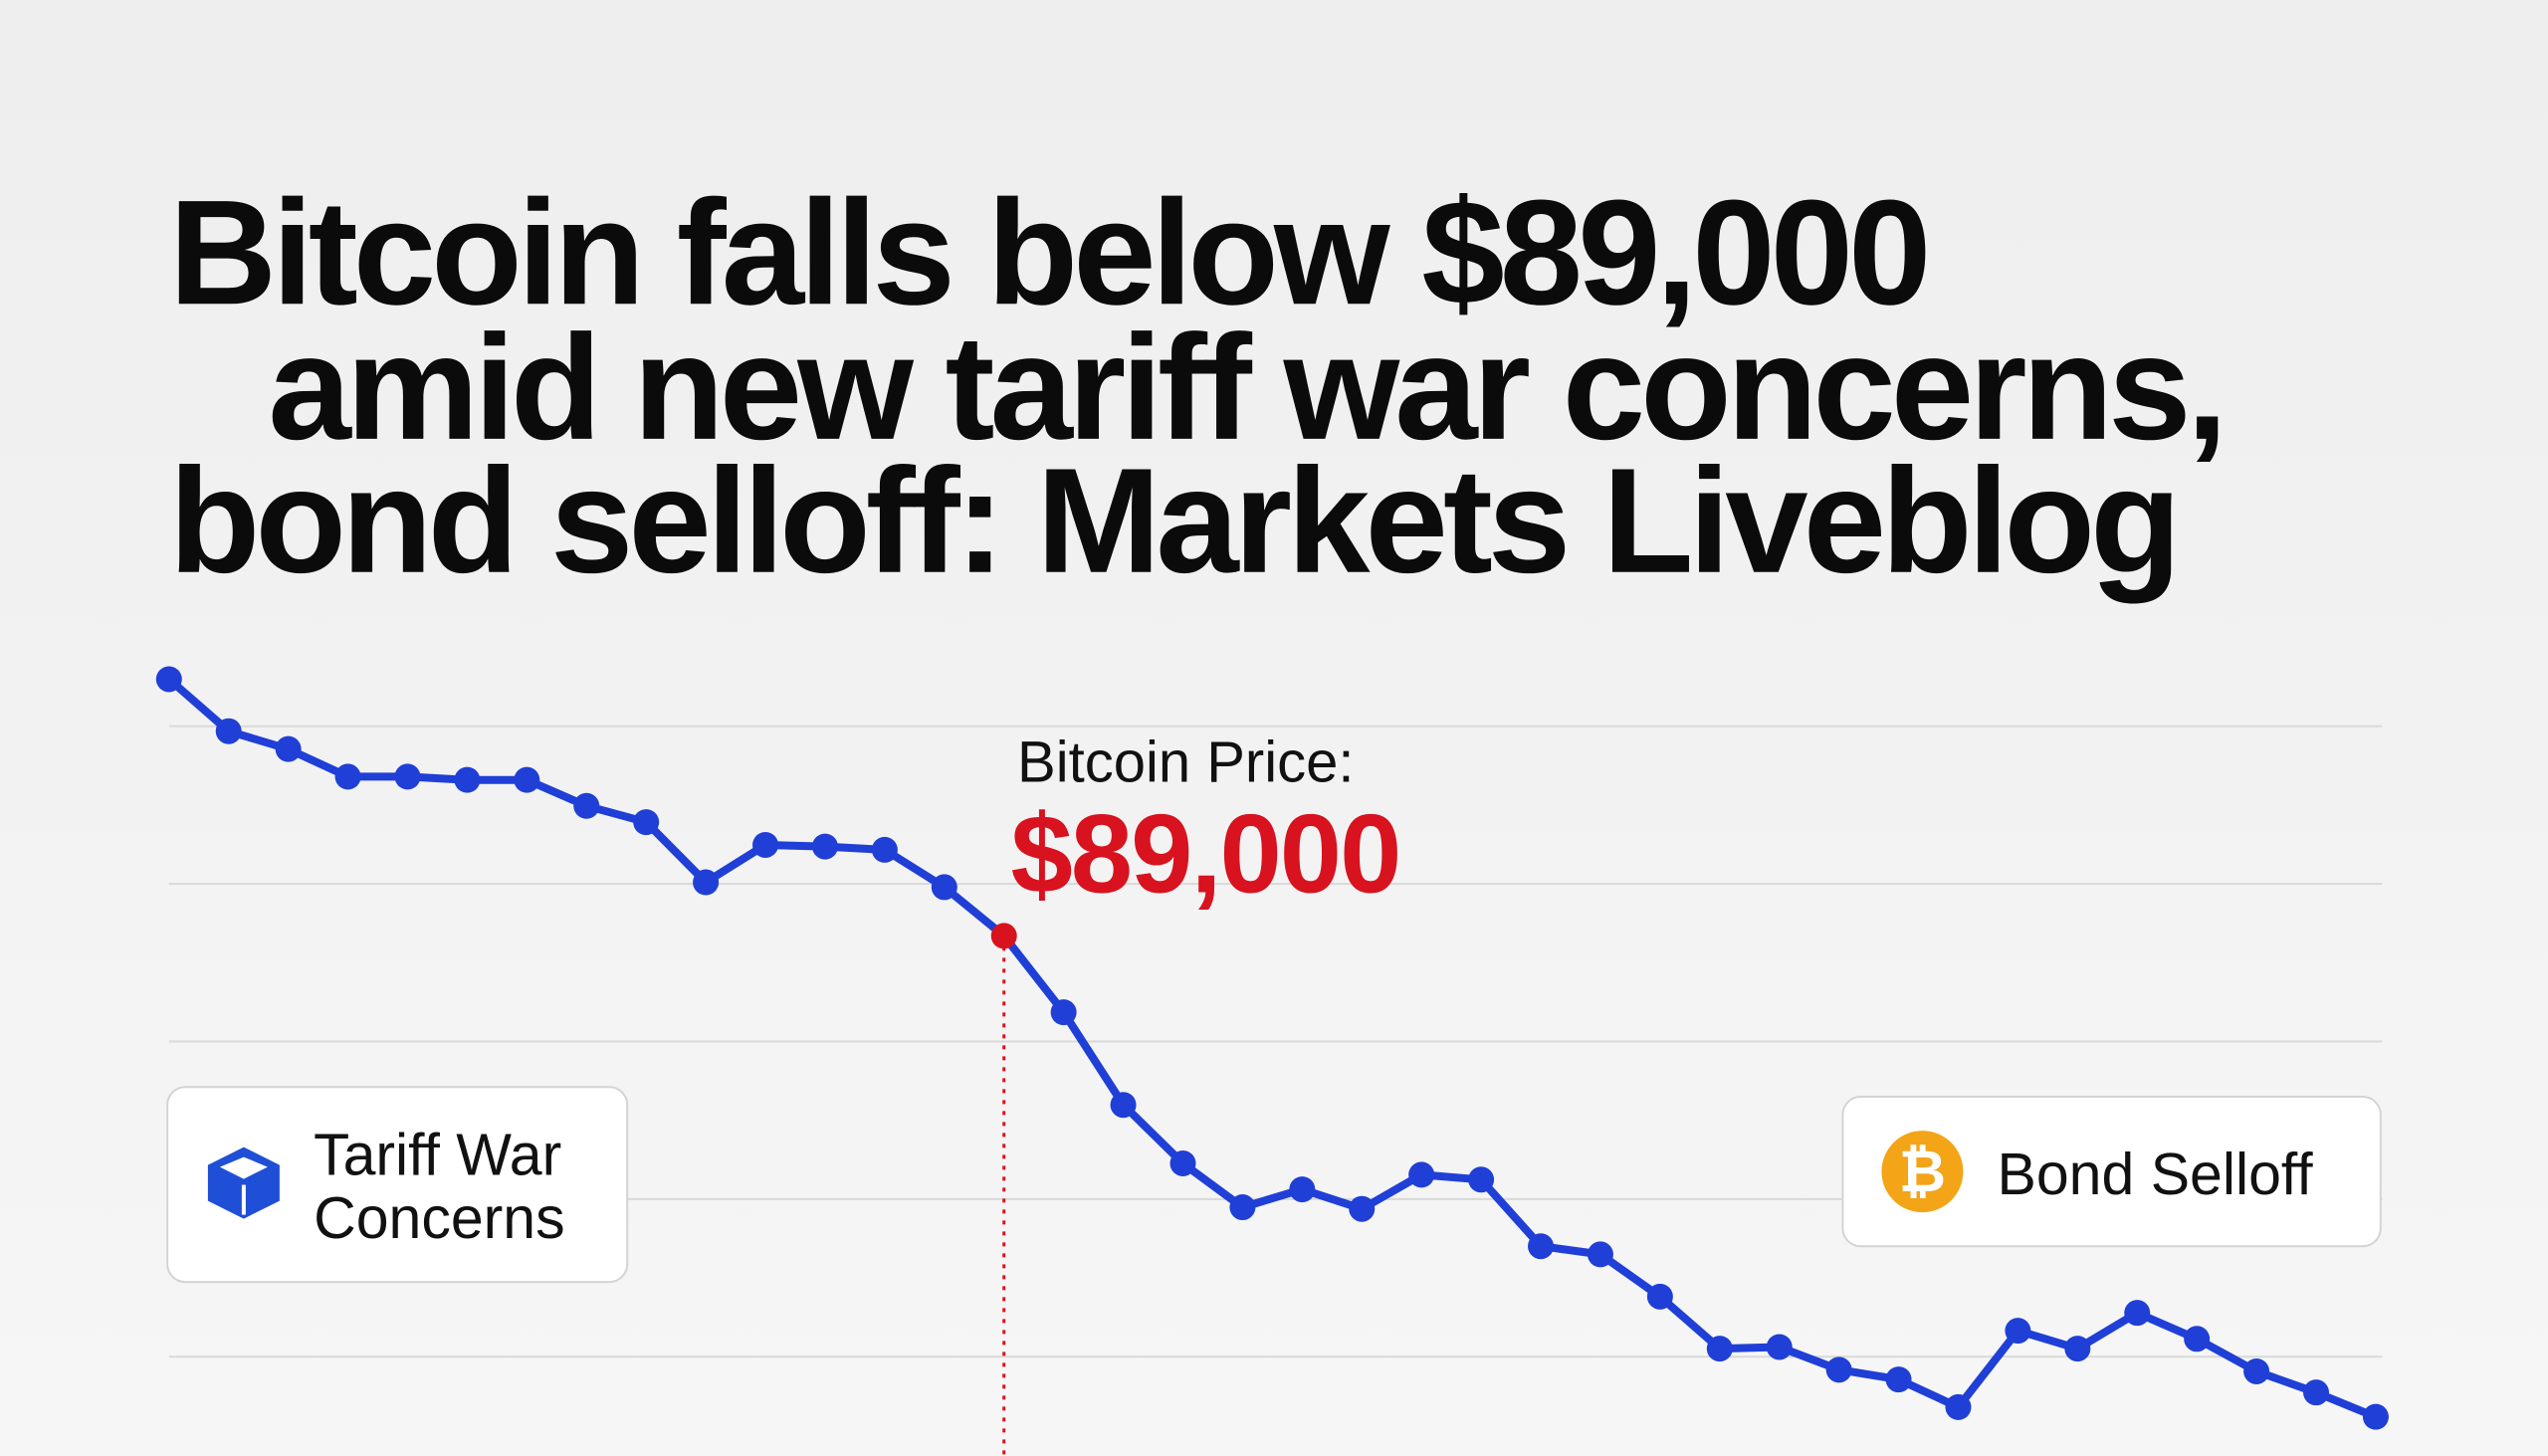 Image resolution: width=2548 pixels, height=1456 pixels. I want to click on title-line: bond selloff: Markets Liveblog, so click(1173, 520).